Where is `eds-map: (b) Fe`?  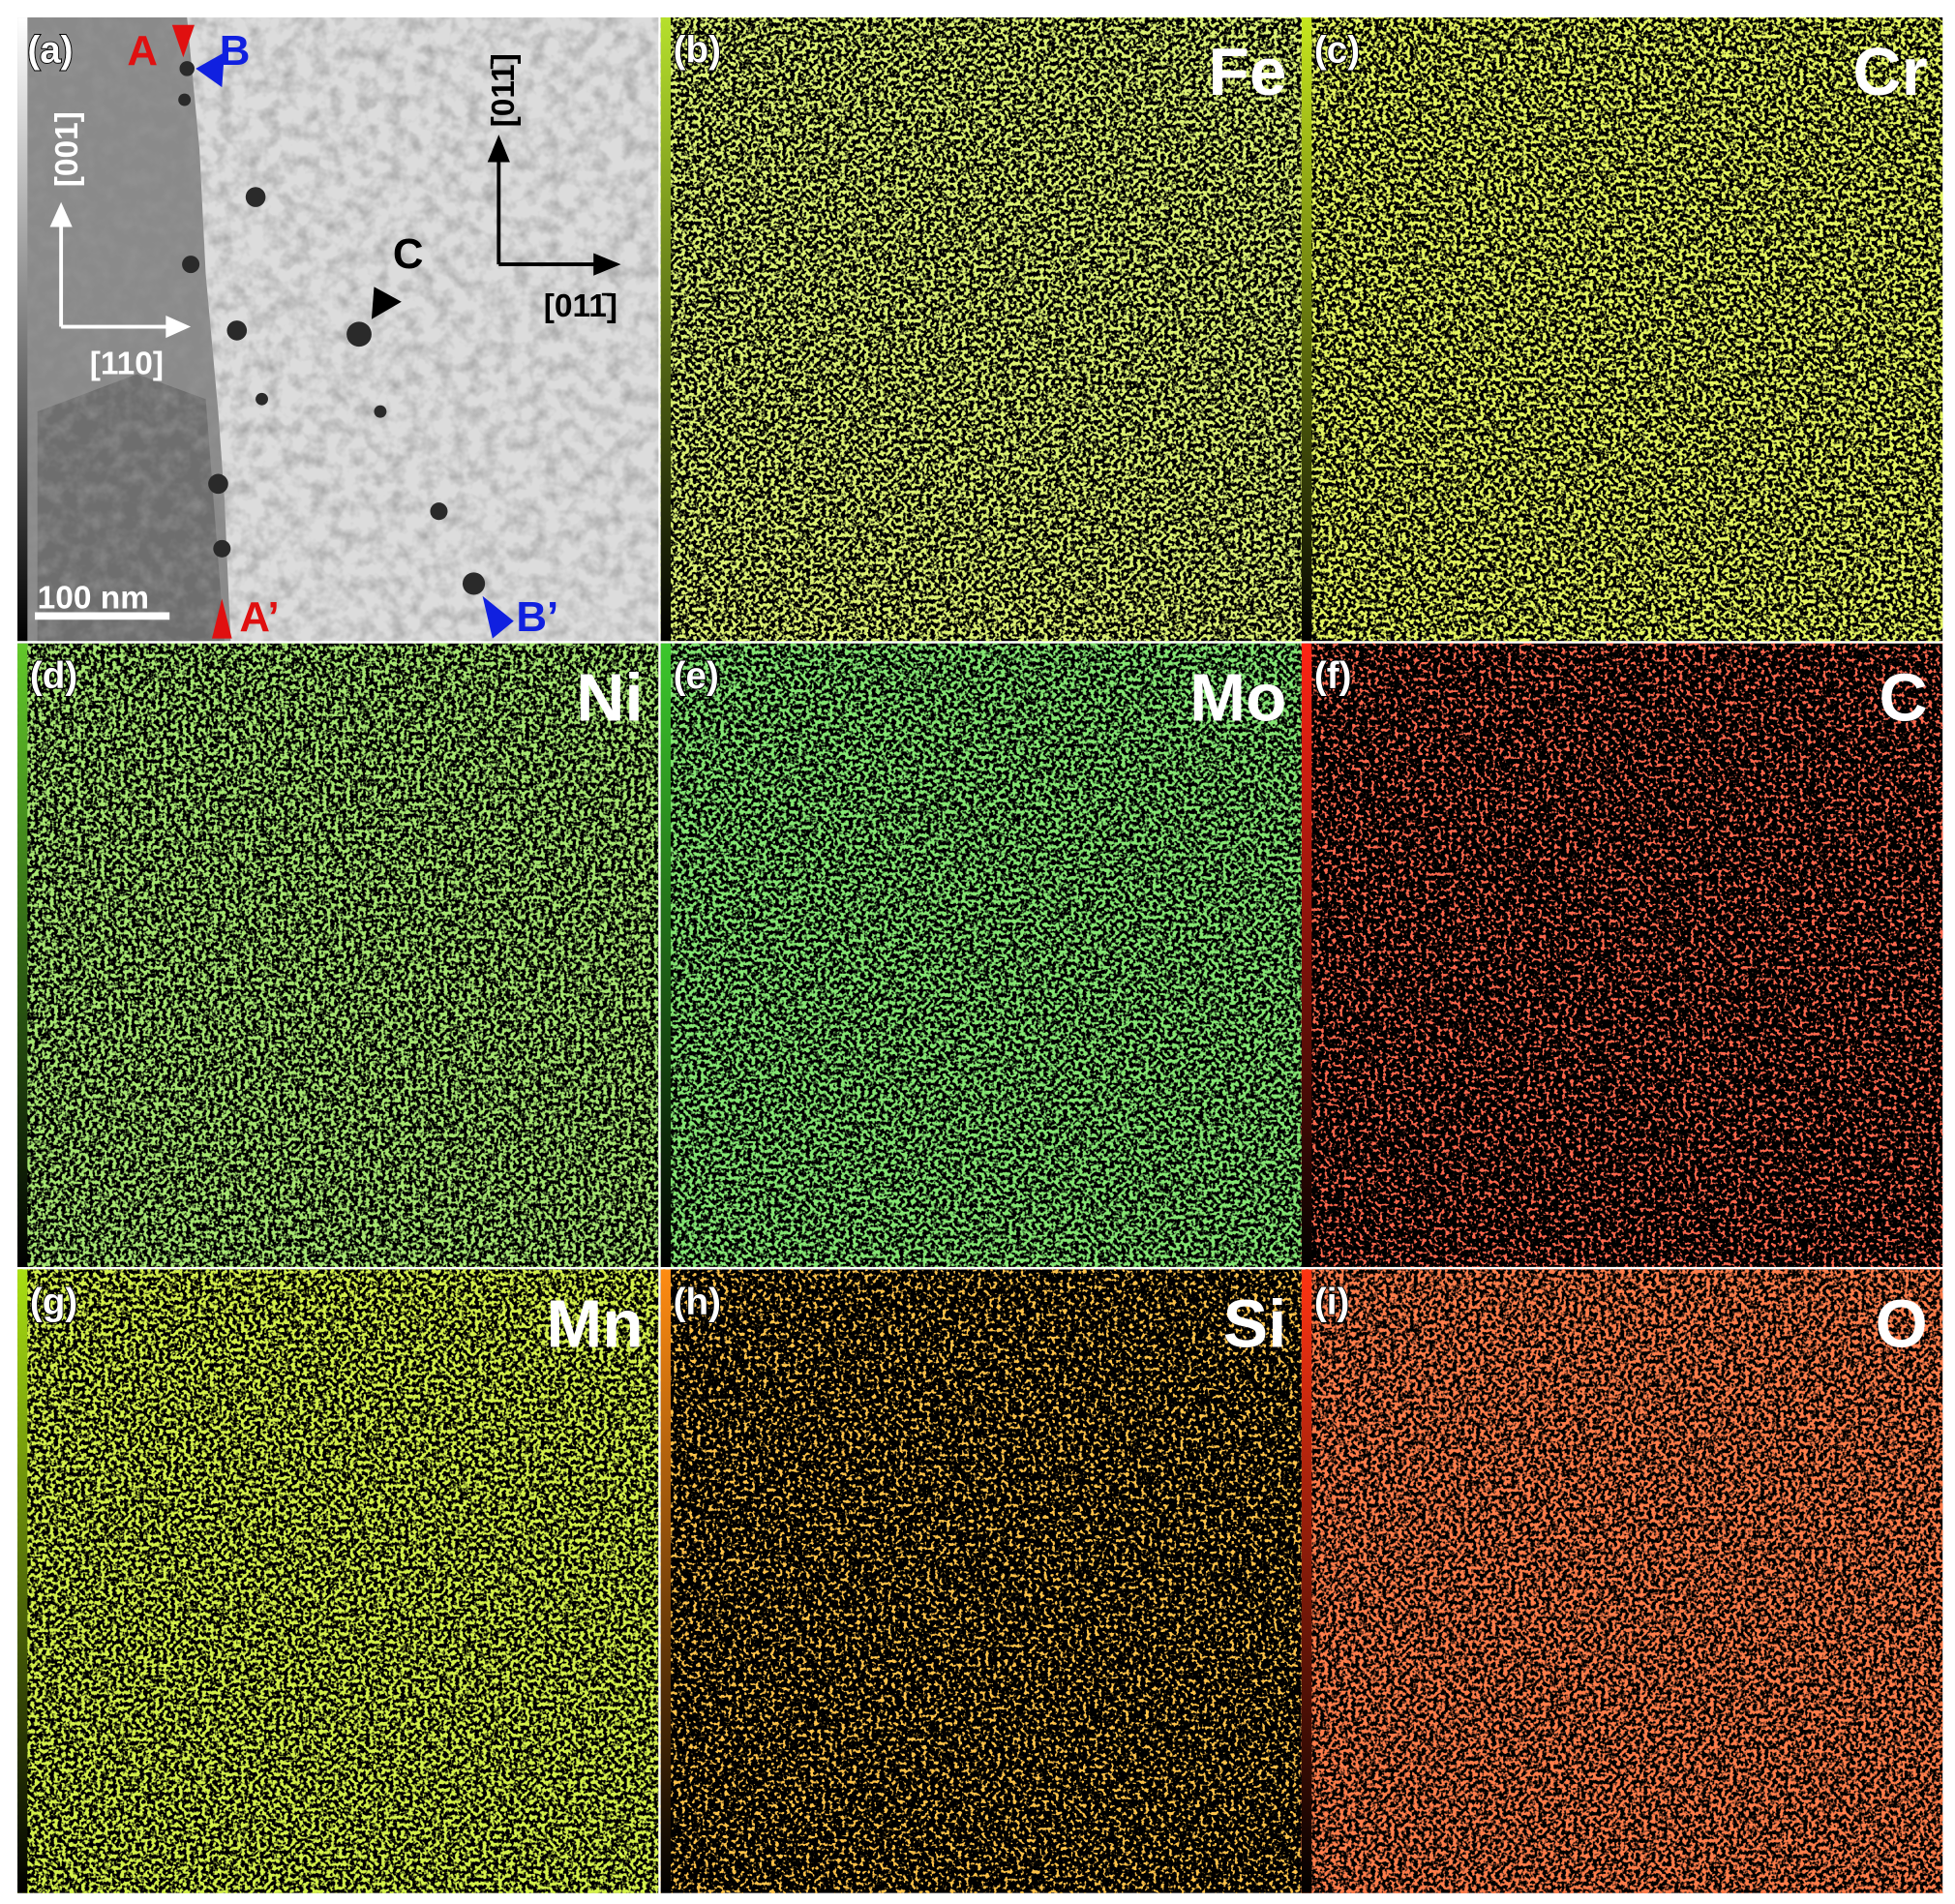 eds-map: (b) Fe is located at coordinates (981, 330).